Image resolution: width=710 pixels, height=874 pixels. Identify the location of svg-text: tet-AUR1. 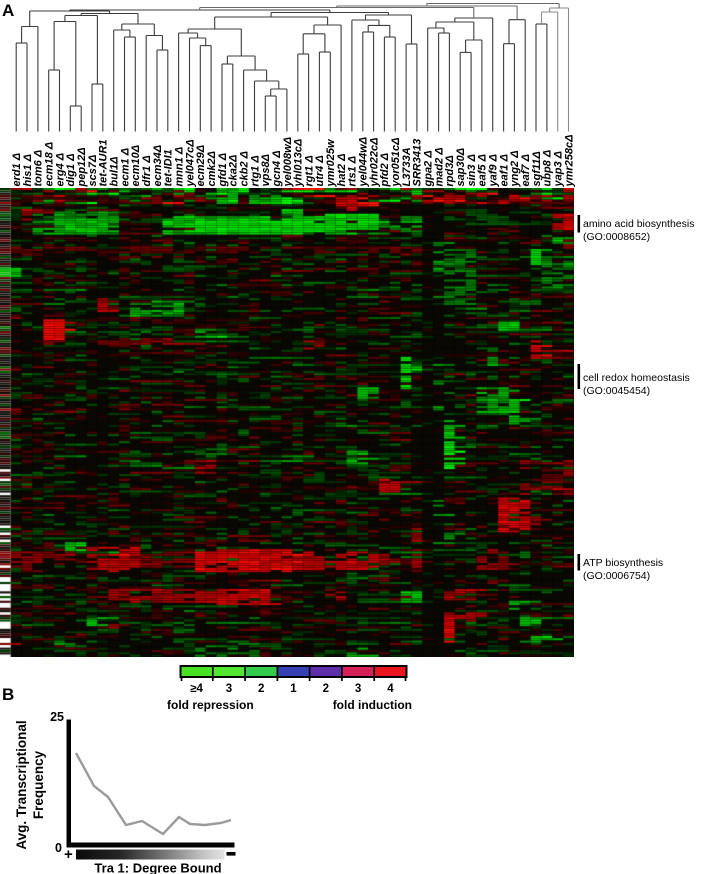
(104, 162).